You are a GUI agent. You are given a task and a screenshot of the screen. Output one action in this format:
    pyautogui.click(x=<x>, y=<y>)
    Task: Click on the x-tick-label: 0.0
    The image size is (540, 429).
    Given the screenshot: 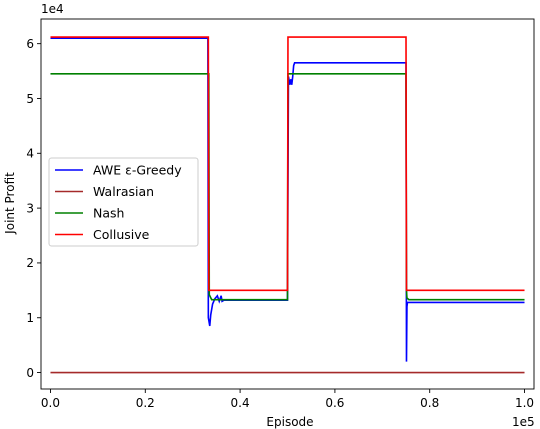 What is the action you would take?
    pyautogui.click(x=50, y=403)
    